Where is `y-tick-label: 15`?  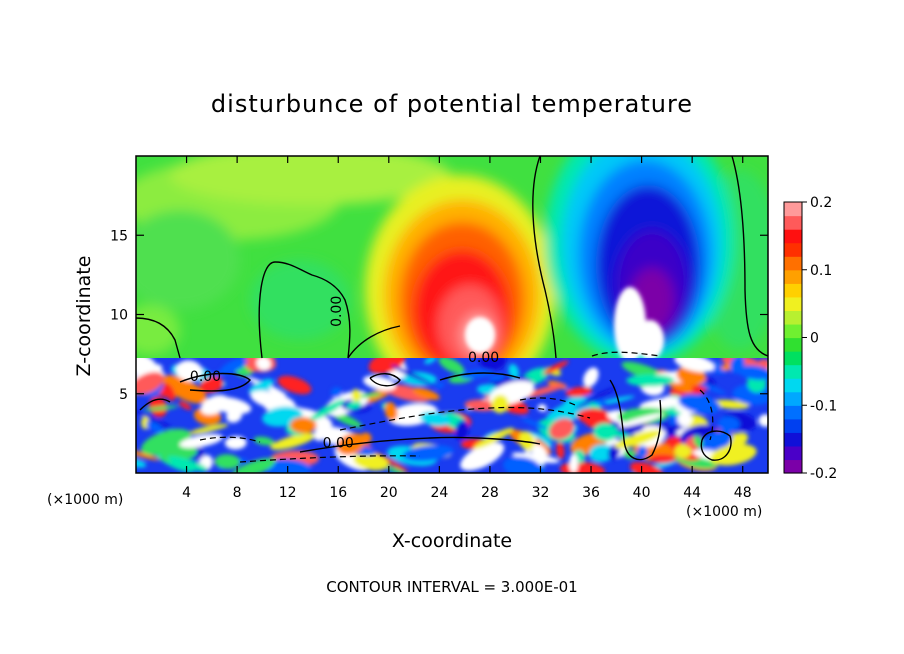
y-tick-label: 15 is located at coordinates (119, 236).